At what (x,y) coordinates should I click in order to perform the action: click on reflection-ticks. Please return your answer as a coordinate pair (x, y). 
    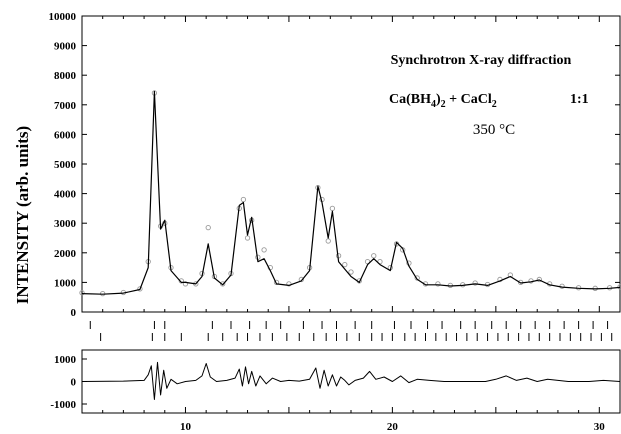
    Looking at the image, I should click on (351, 331).